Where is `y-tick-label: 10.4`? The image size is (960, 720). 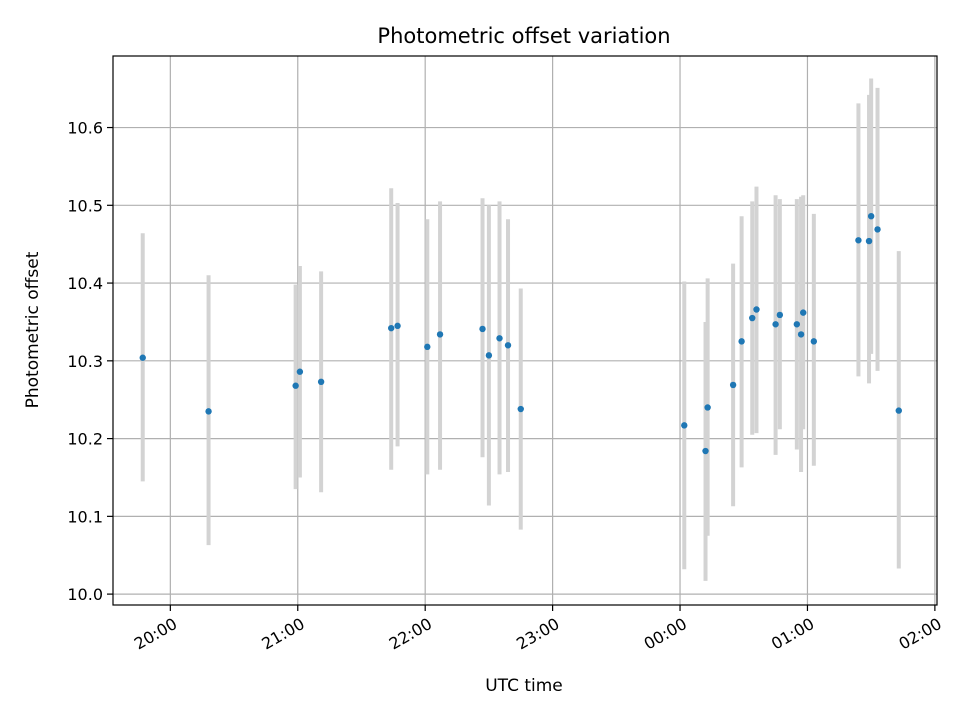 y-tick-label: 10.4 is located at coordinates (85, 283).